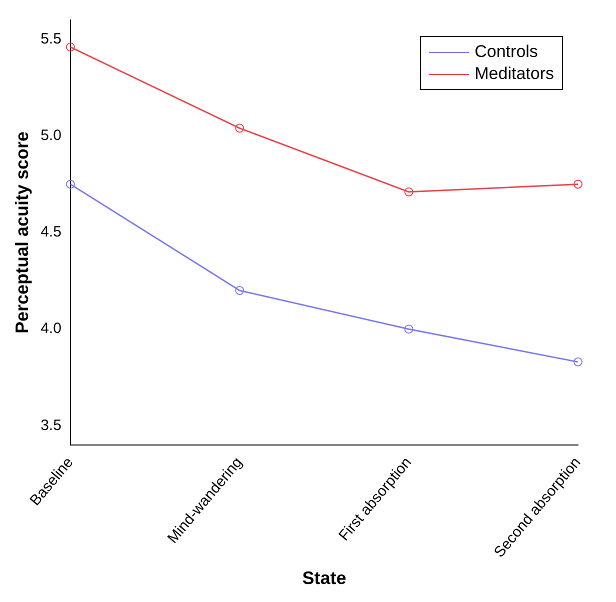  I want to click on y-tick-label: 3.5, so click(51, 425).